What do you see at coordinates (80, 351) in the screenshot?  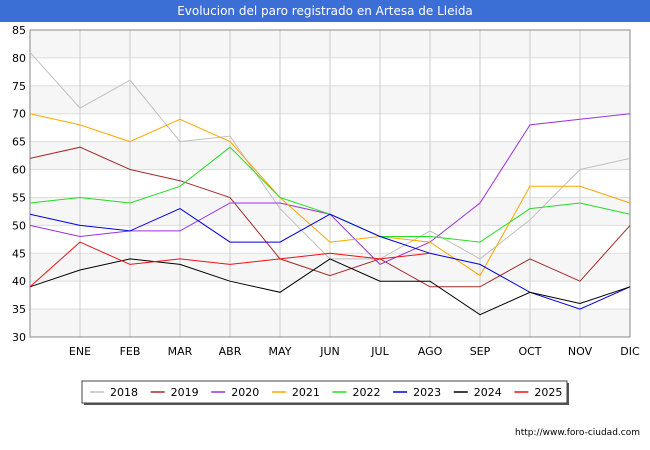 I see `x-tick-label: ENE` at bounding box center [80, 351].